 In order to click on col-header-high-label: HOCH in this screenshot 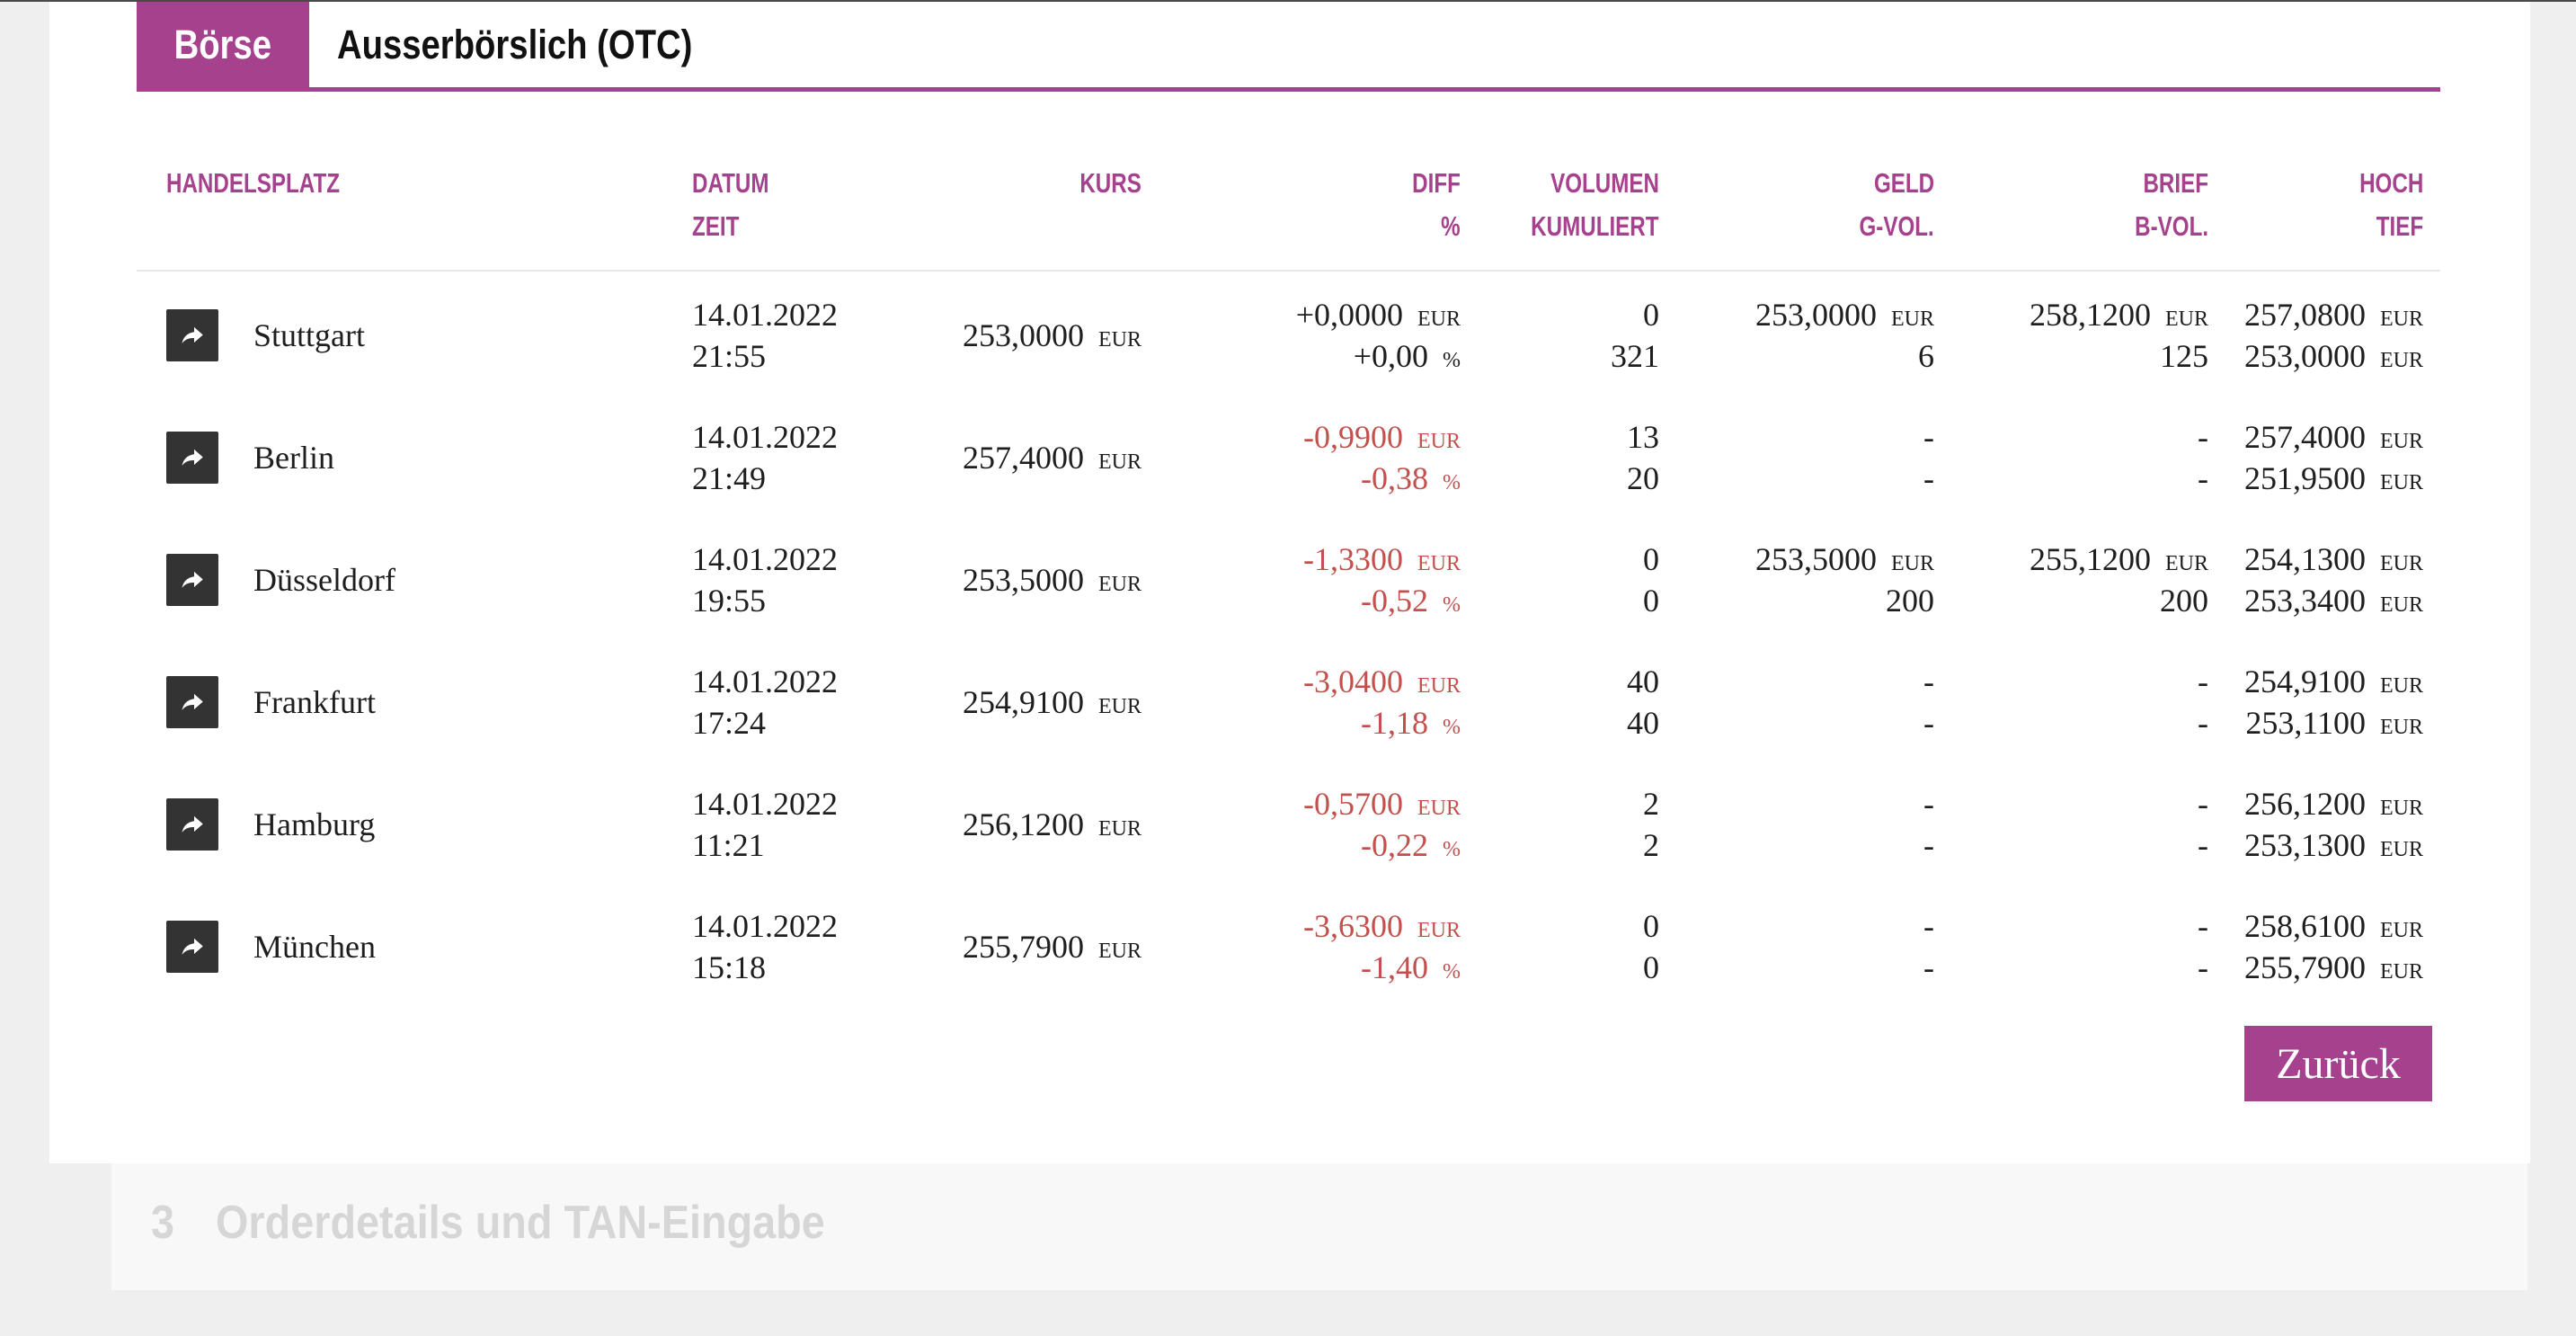, I will do `click(2390, 183)`.